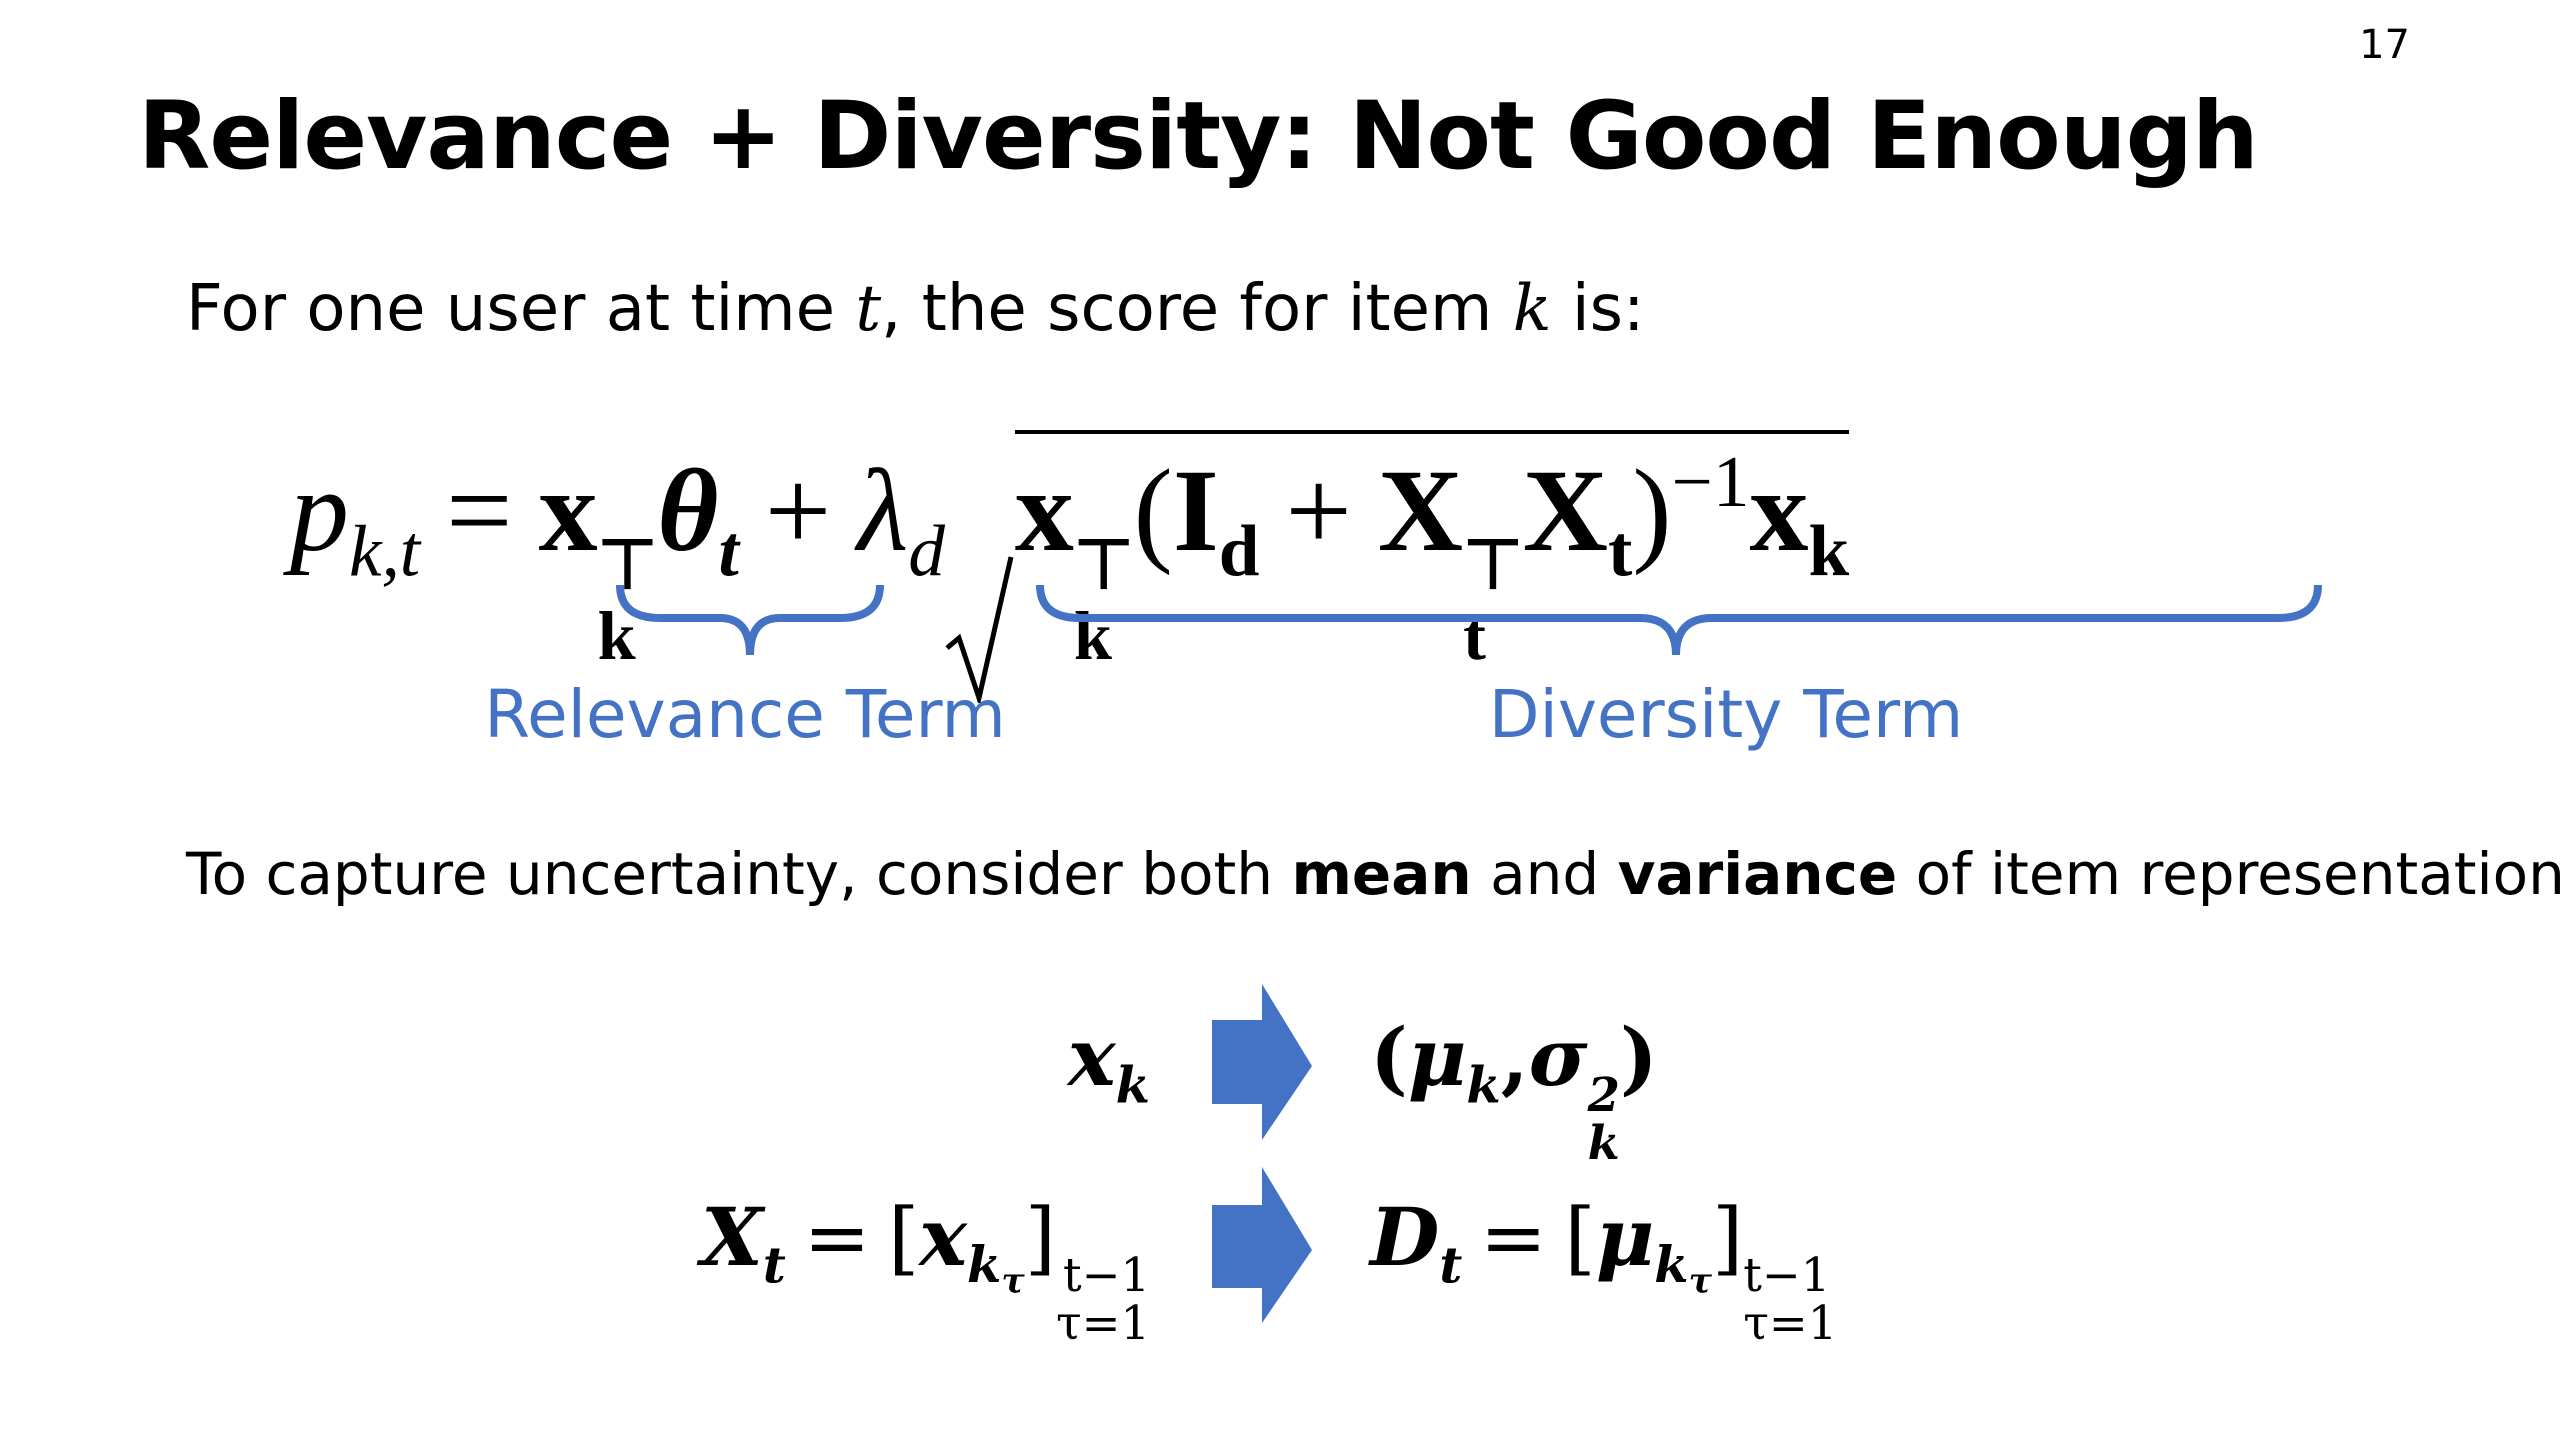 The image size is (2560, 1440). What do you see at coordinates (1603, 1094) in the screenshot?
I see `math-sup: 2` at bounding box center [1603, 1094].